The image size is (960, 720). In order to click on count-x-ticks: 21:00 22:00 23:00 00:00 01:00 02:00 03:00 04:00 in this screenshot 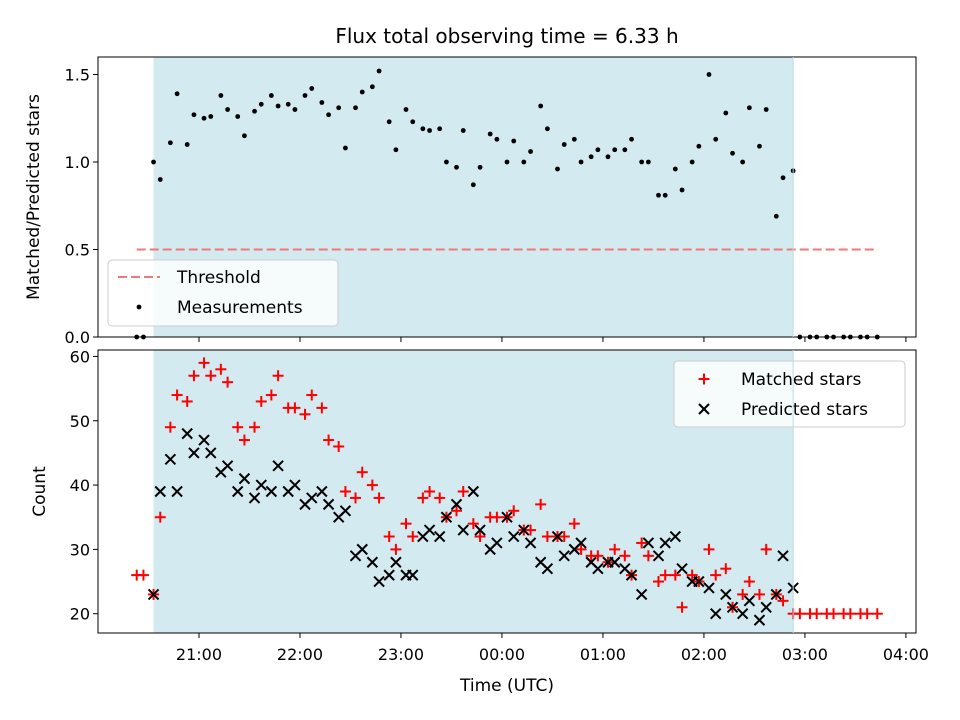, I will do `click(552, 648)`.